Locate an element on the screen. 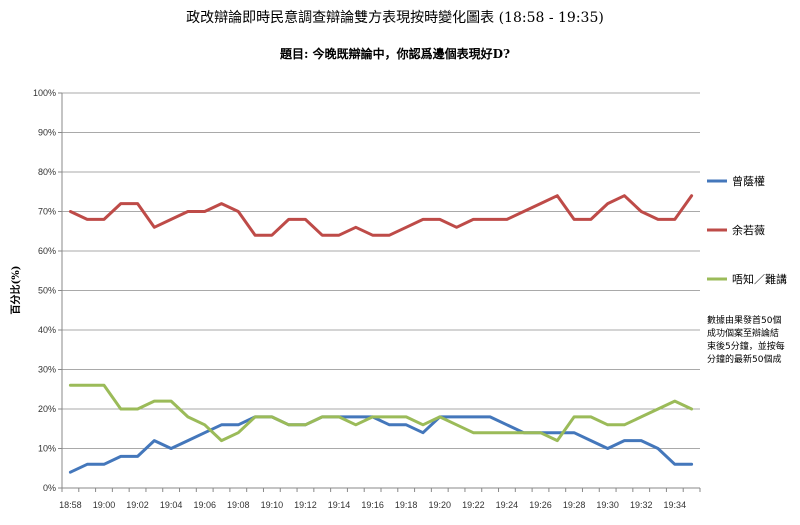 This screenshot has height=525, width=800. y-axis: 0% 10% 20% 30% 40% 50% 60% 70% 80% 90% 100% is located at coordinates (48, 290).